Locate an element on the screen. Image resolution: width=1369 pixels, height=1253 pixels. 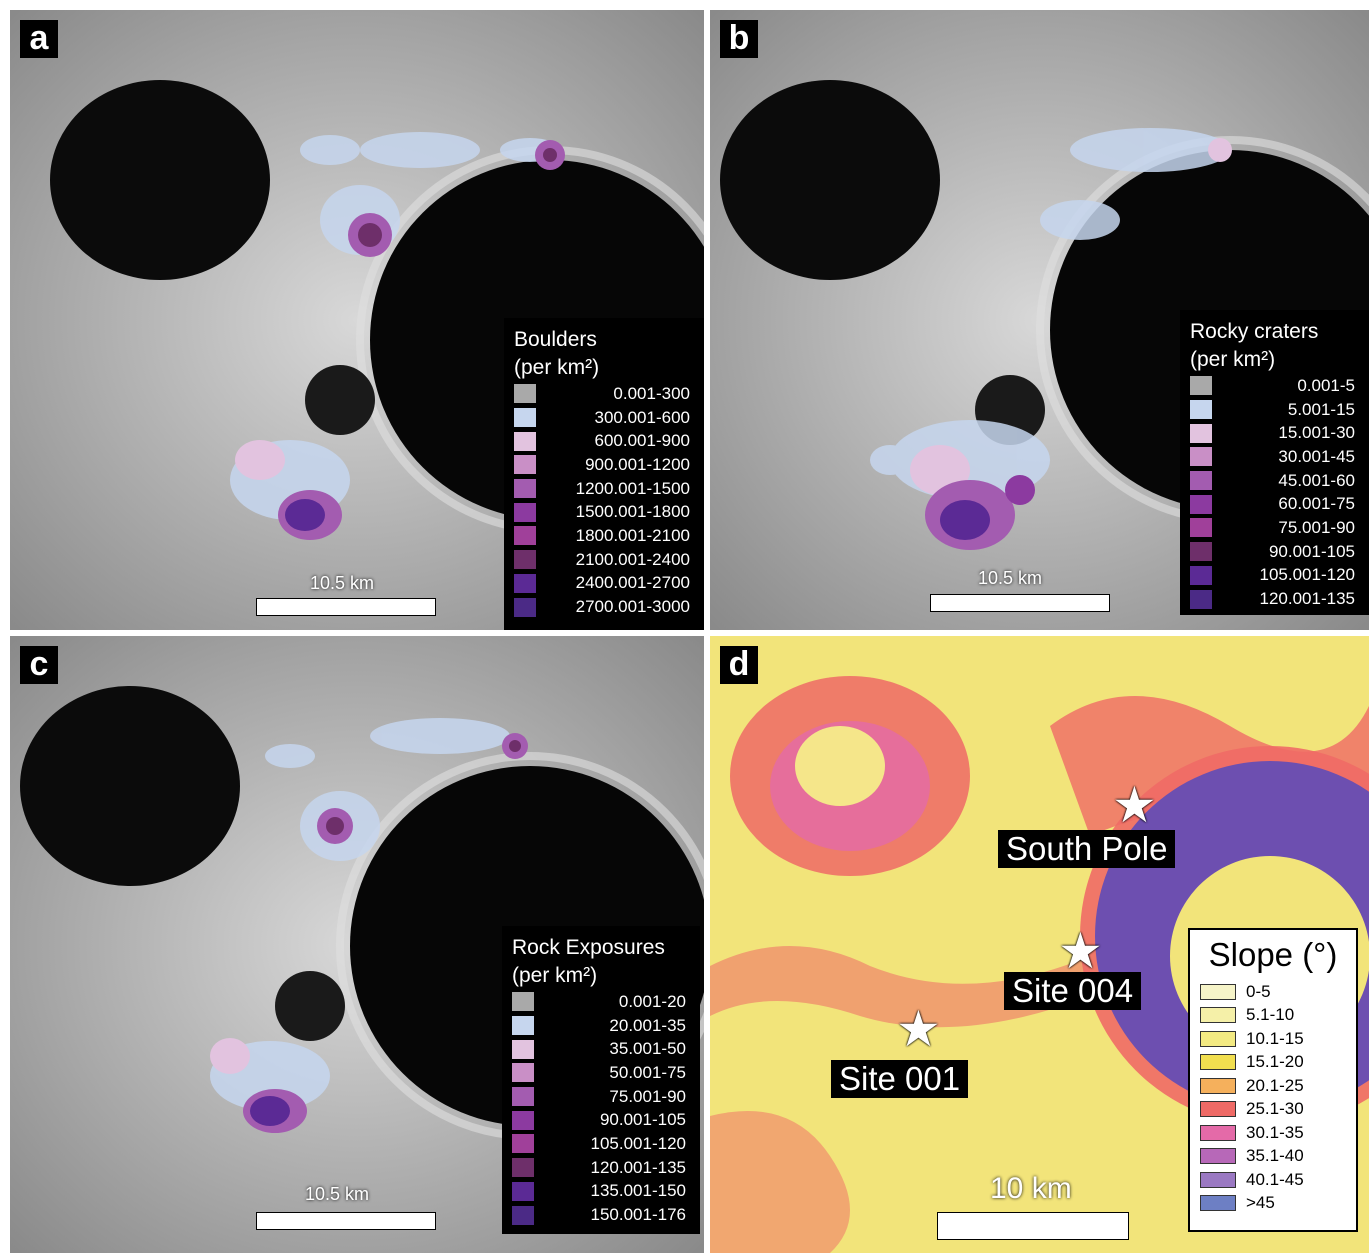
legend-range-label: 2100.001-2400 is located at coordinates (632, 559).